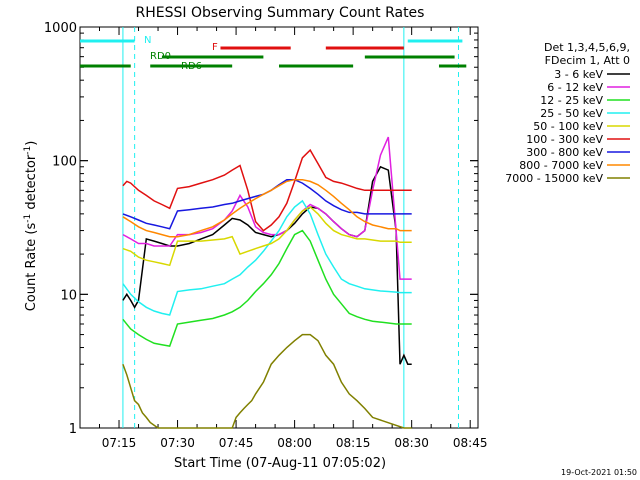  What do you see at coordinates (564, 152) in the screenshot?
I see `legend-label: 300 - 800 keV` at bounding box center [564, 152].